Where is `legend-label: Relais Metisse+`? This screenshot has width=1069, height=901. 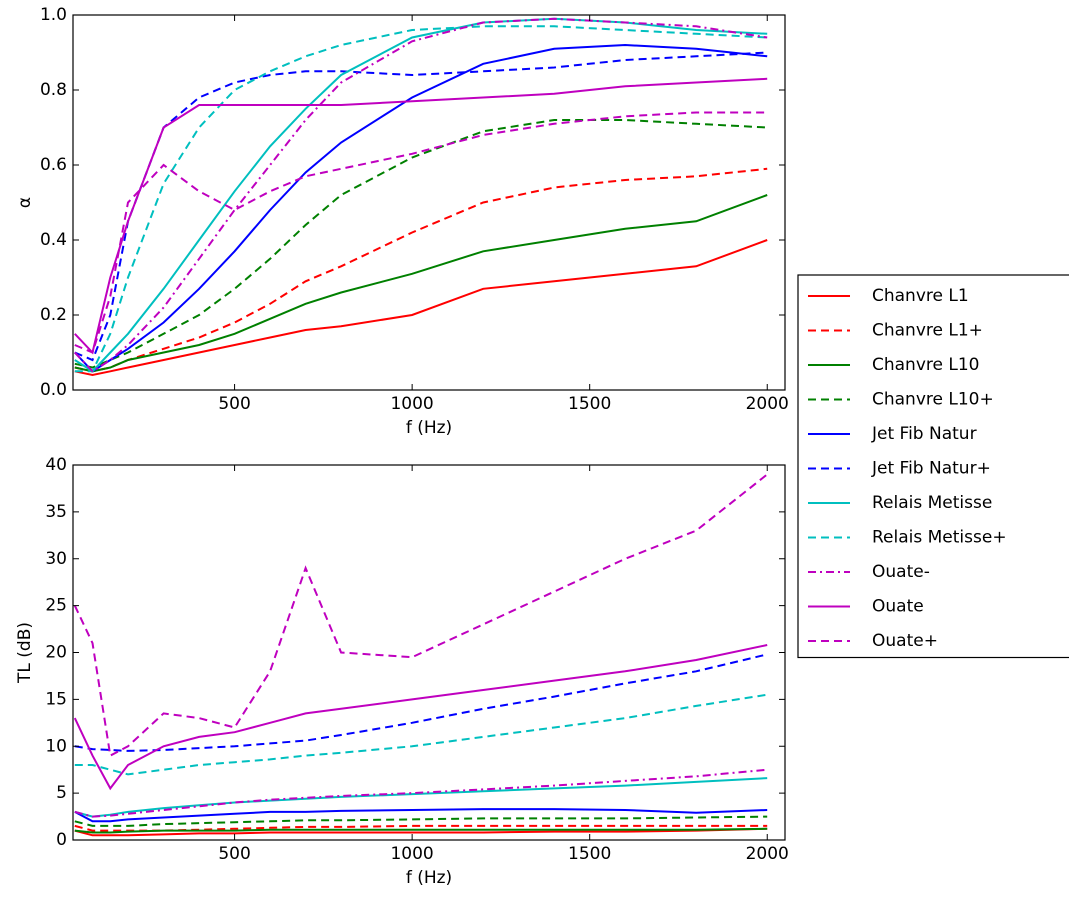
legend-label: Relais Metisse+ is located at coordinates (939, 538).